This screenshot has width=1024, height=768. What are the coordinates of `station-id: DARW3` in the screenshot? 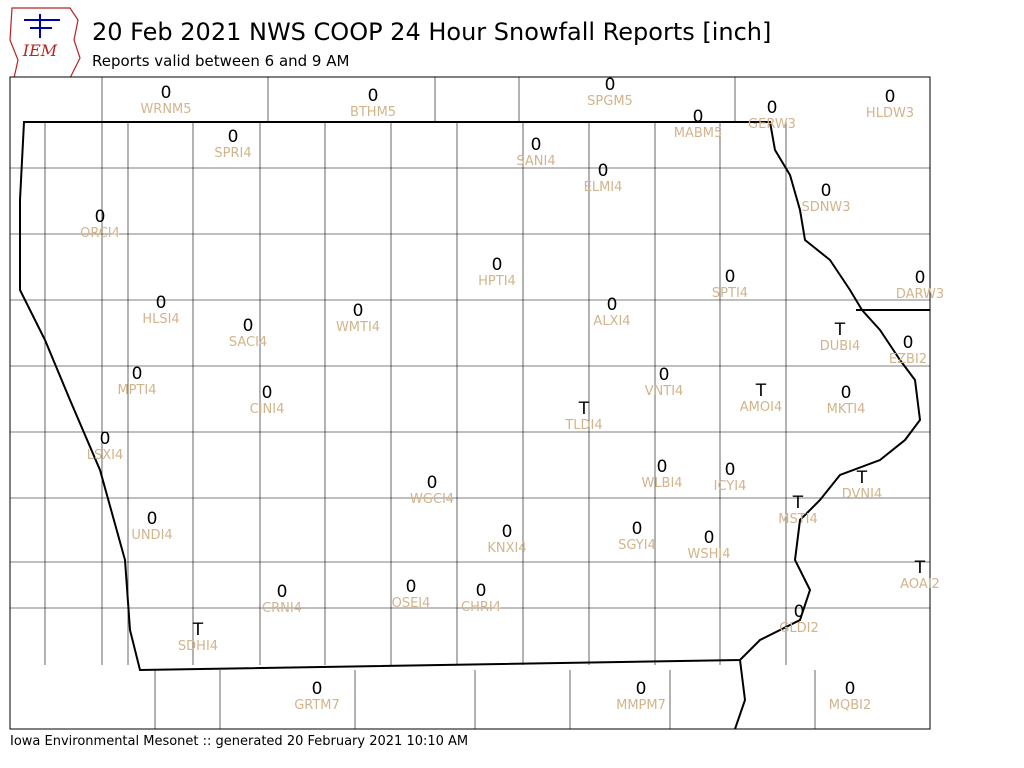 It's located at (920, 294).